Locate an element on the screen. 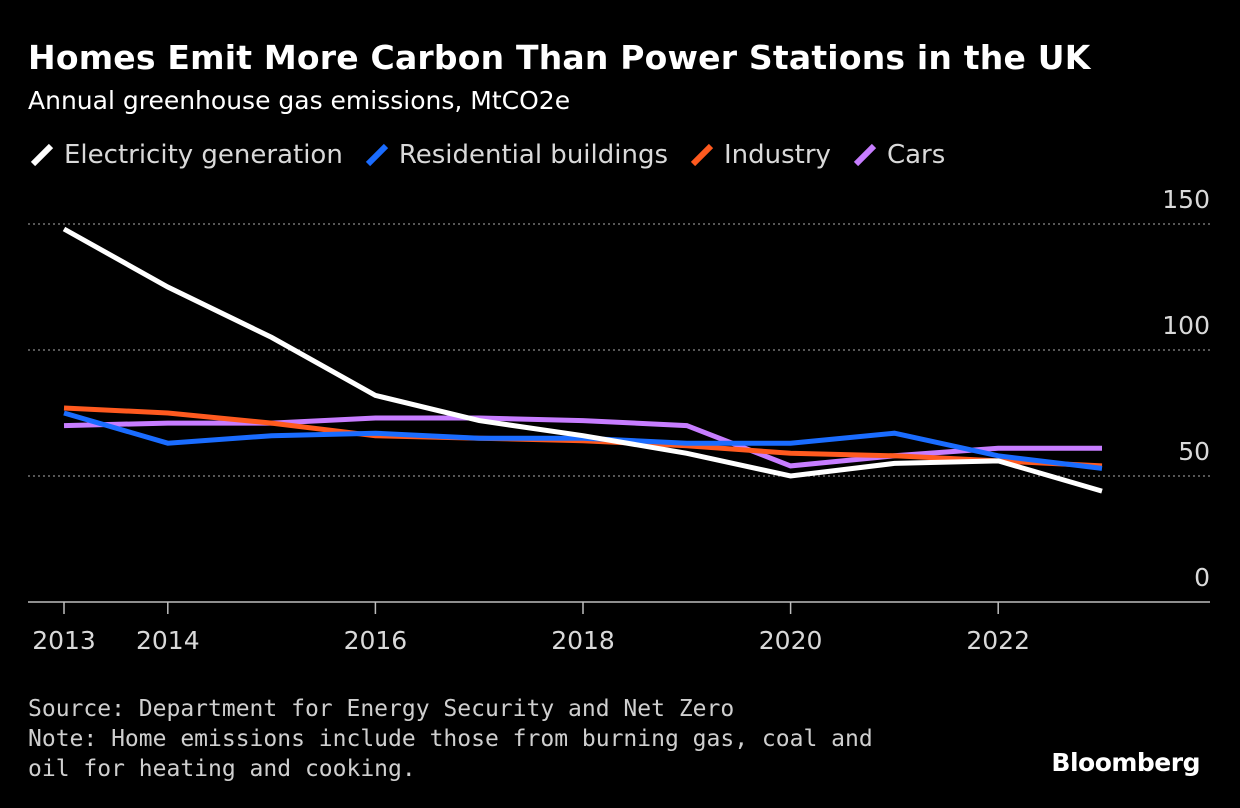  legend-label-cars: Cars is located at coordinates (916, 155).